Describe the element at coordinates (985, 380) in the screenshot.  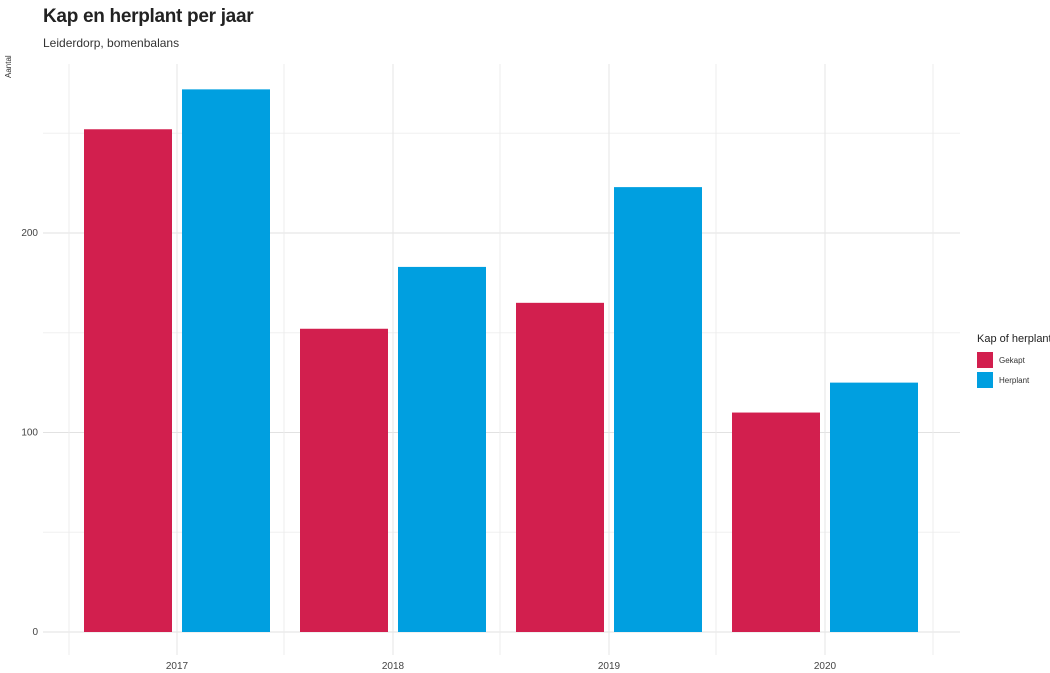
I see `legend-swatch-herplant` at that location.